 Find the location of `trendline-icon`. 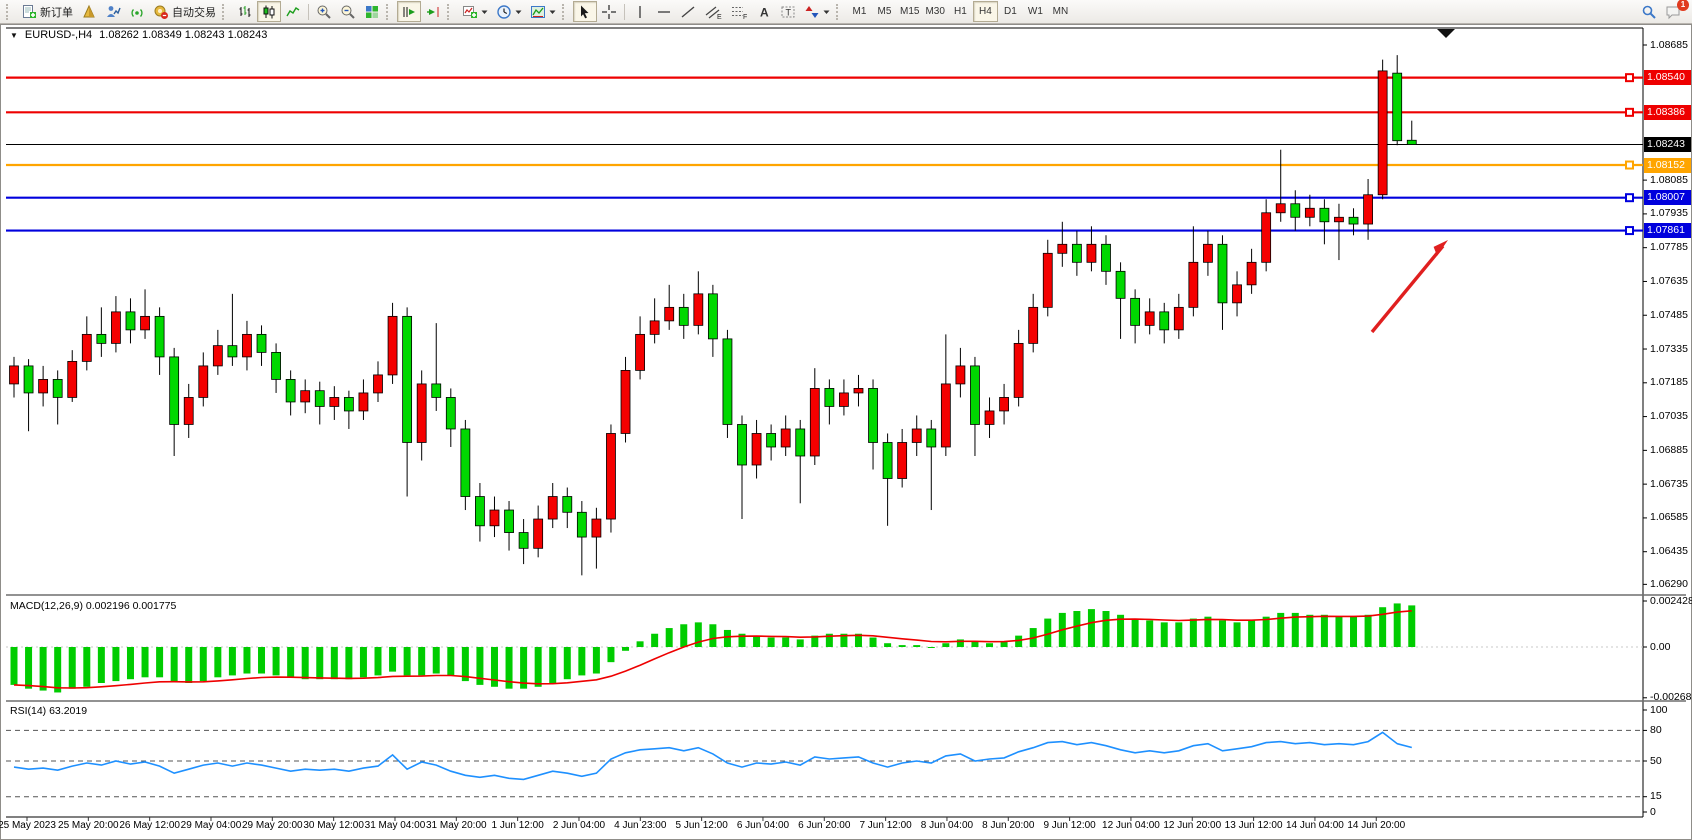

trendline-icon is located at coordinates (688, 11).